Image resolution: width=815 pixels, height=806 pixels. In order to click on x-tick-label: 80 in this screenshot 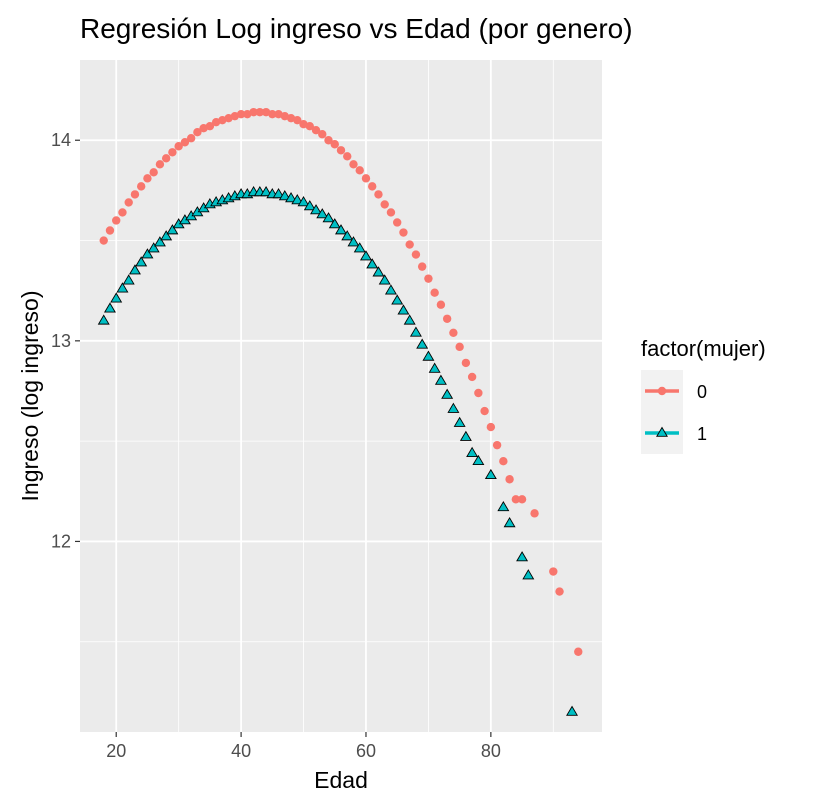, I will do `click(491, 751)`.